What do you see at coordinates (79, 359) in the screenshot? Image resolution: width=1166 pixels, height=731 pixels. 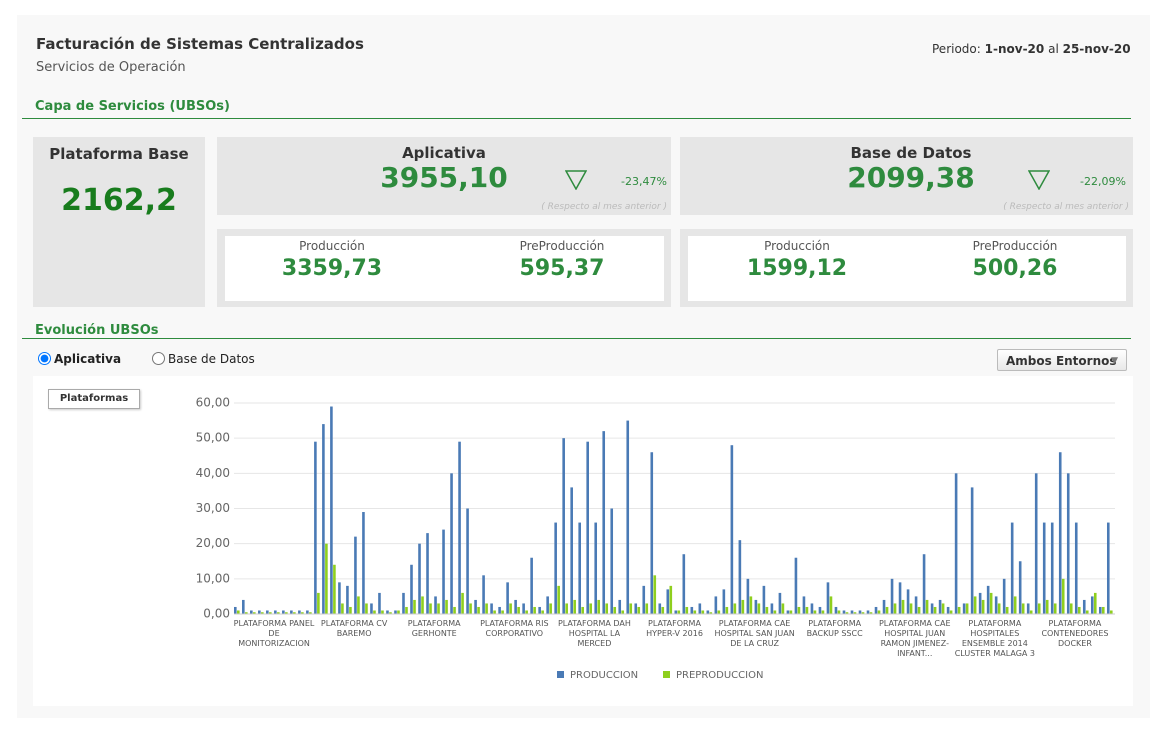 I see `radio: Aplicativa` at bounding box center [79, 359].